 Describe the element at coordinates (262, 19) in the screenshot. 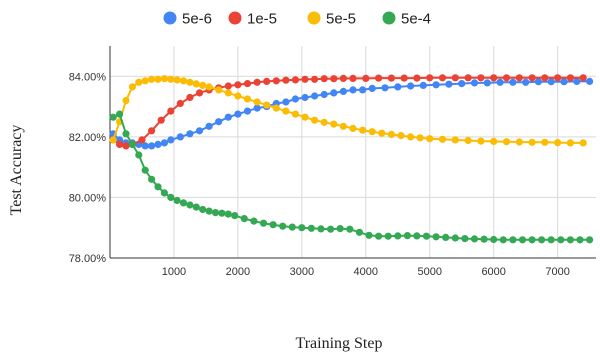

I see `legend-label: 1e-5` at that location.